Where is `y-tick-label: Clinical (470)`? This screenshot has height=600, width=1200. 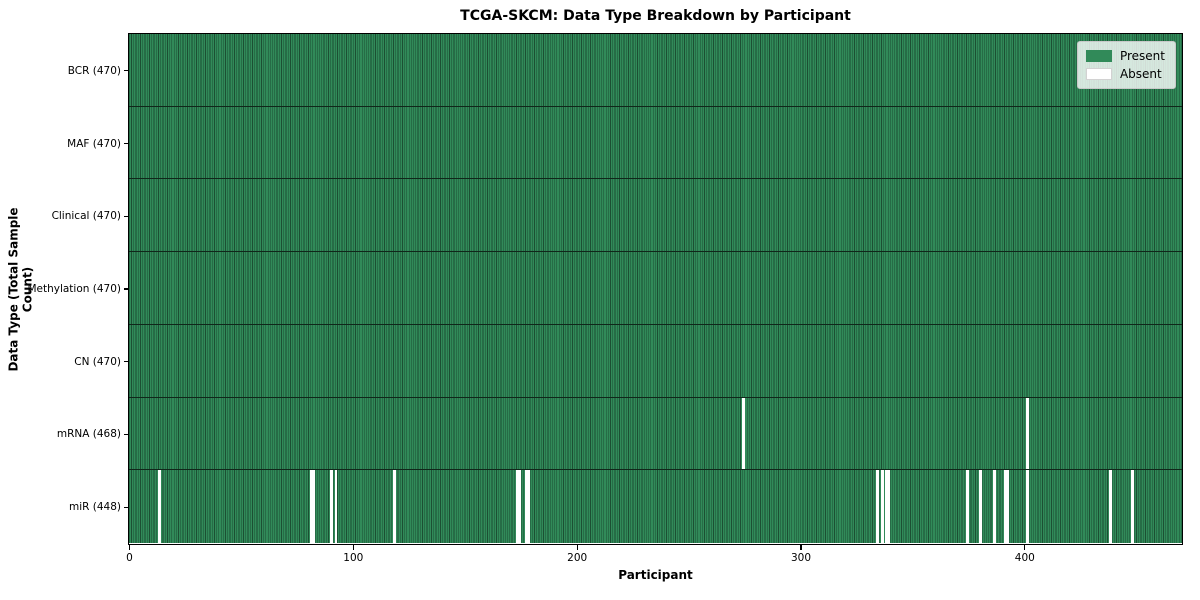 y-tick-label: Clinical (470) is located at coordinates (86, 216).